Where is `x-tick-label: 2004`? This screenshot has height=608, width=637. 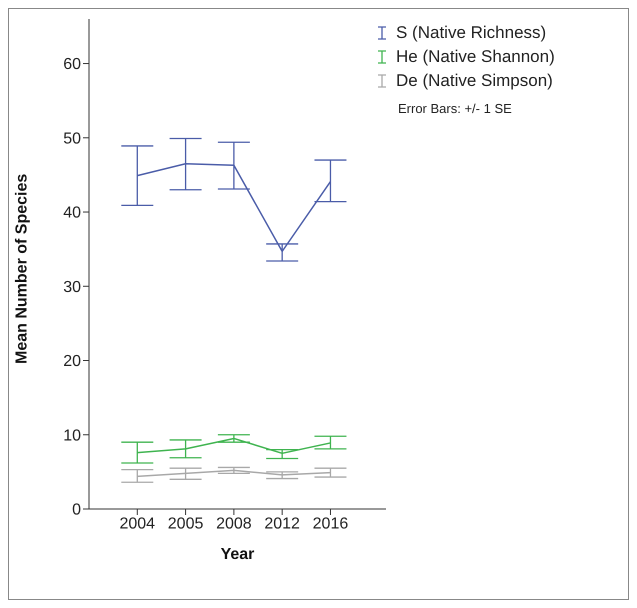 x-tick-label: 2004 is located at coordinates (137, 523).